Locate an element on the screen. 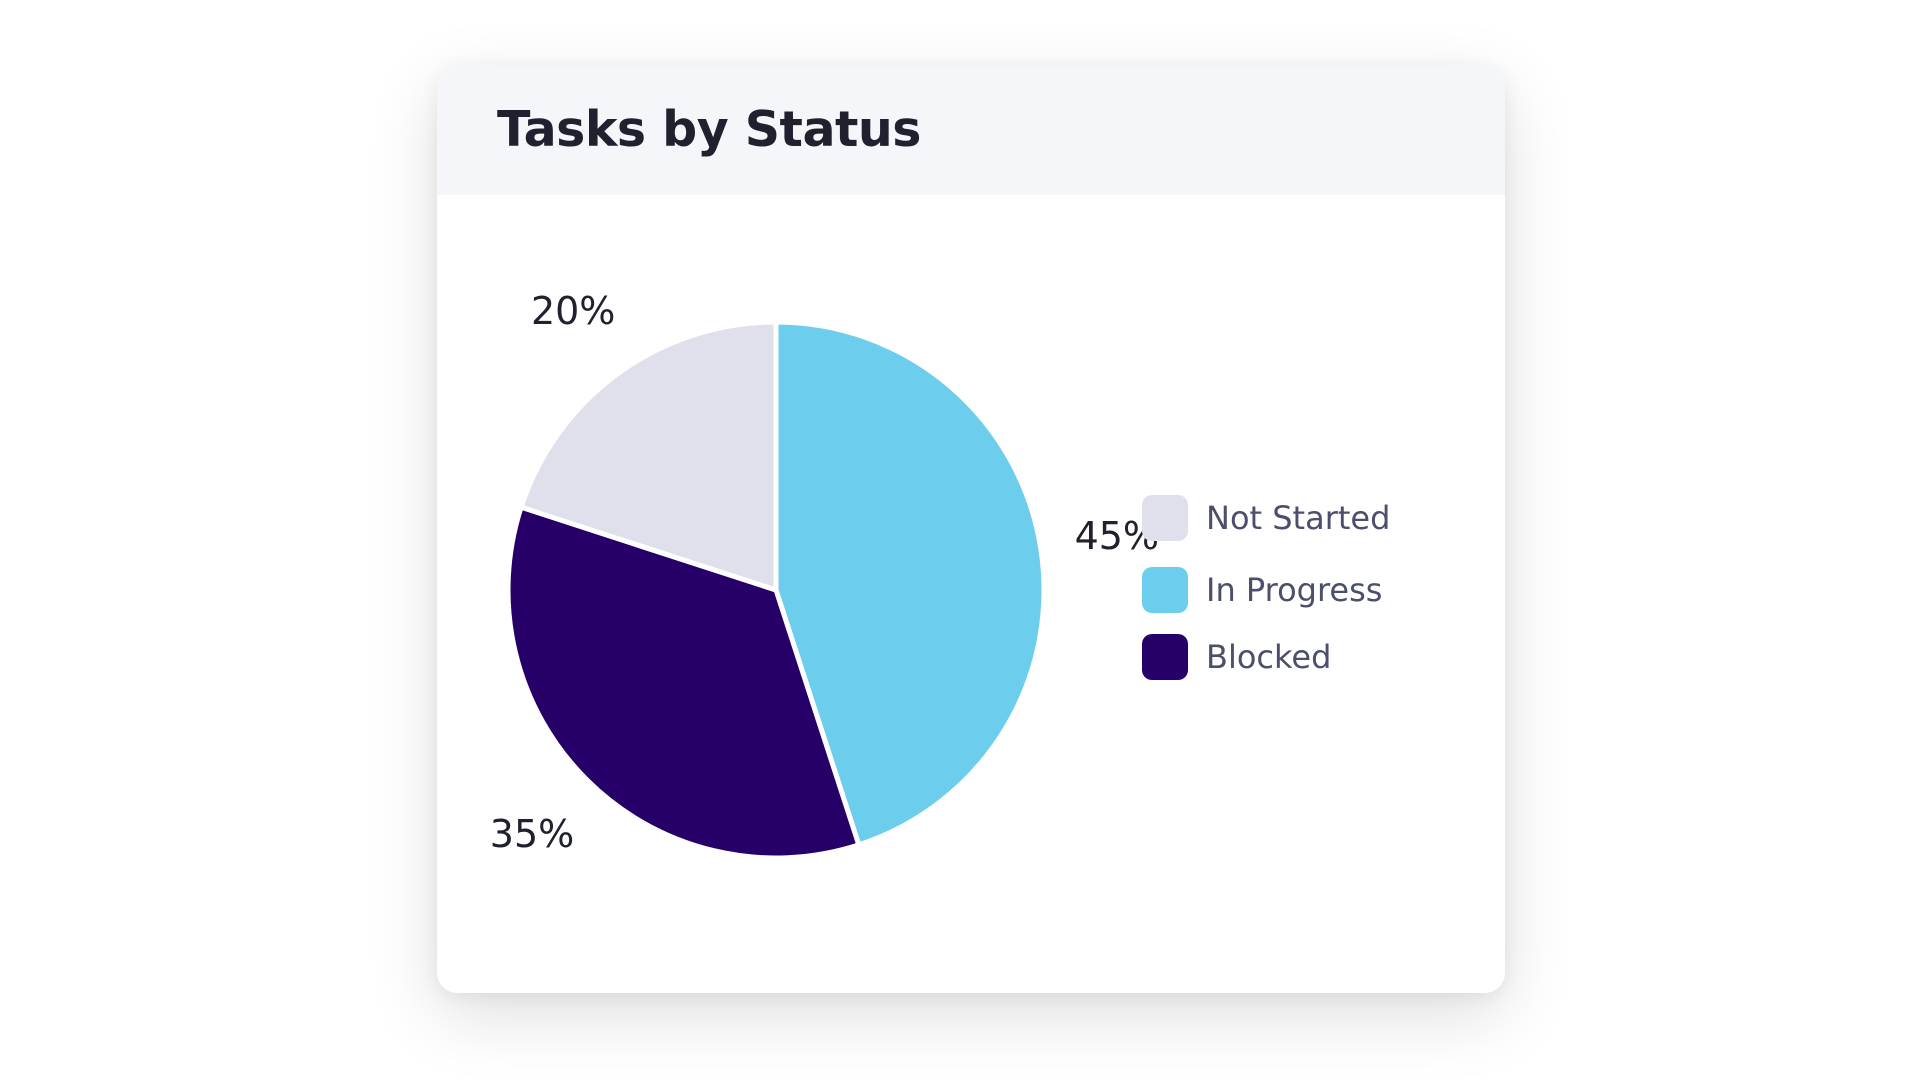 Image resolution: width=1920 pixels, height=1080 pixels. legend-label: In Progress is located at coordinates (1294, 590).